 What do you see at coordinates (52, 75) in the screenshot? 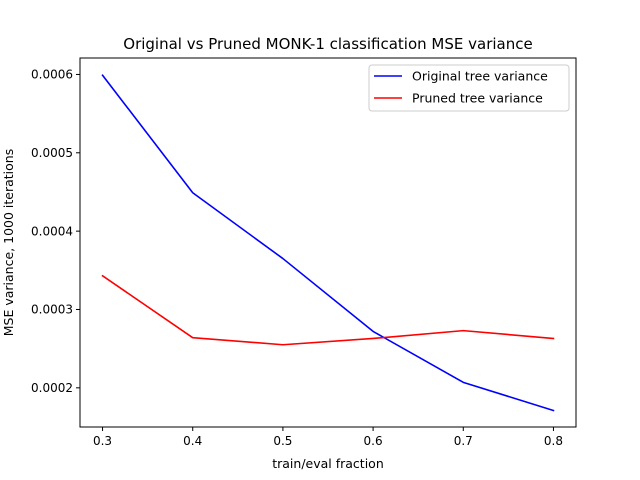
I see `y-tick-label: 0.0006` at bounding box center [52, 75].